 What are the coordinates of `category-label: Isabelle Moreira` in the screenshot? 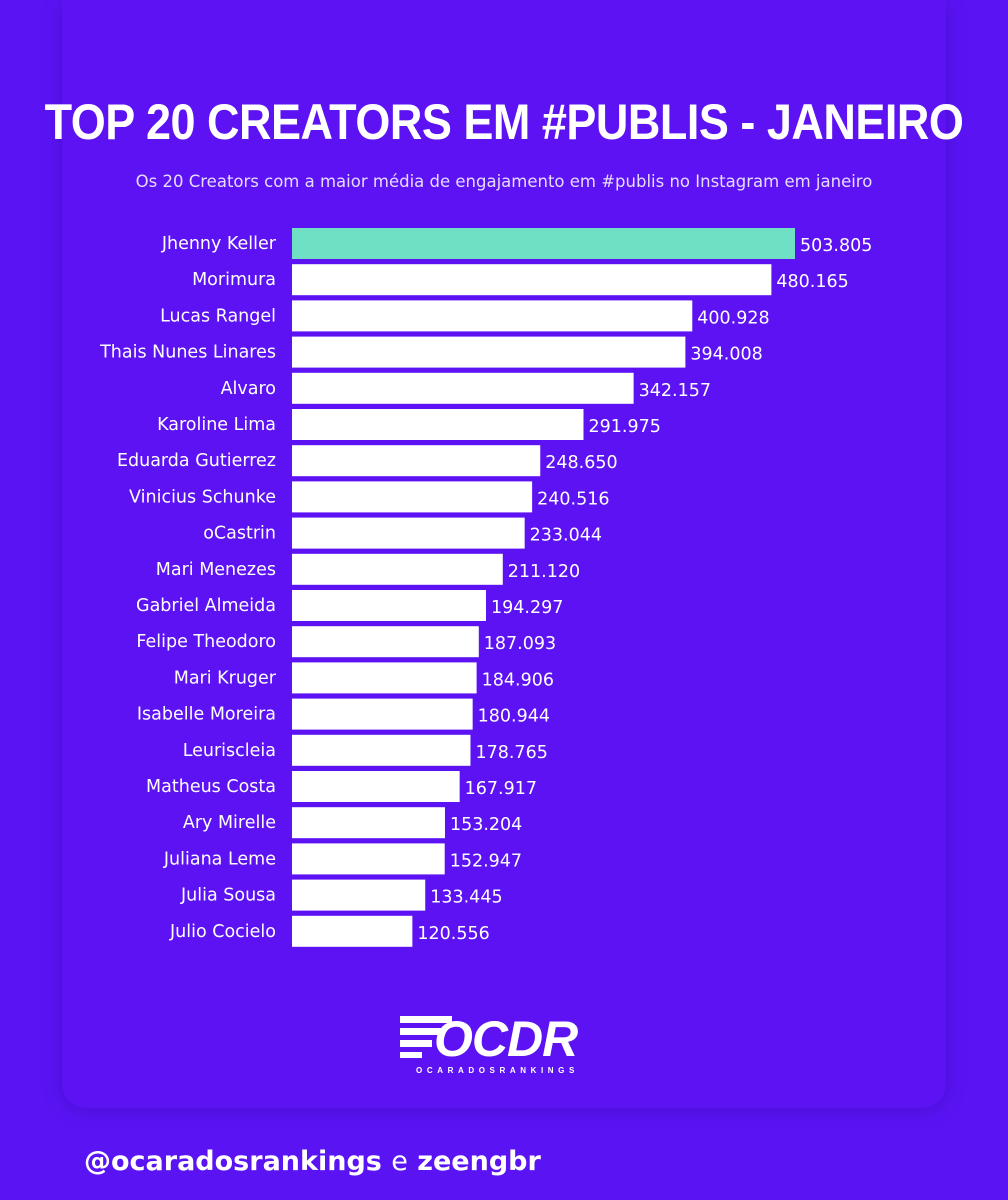 It's located at (206, 715).